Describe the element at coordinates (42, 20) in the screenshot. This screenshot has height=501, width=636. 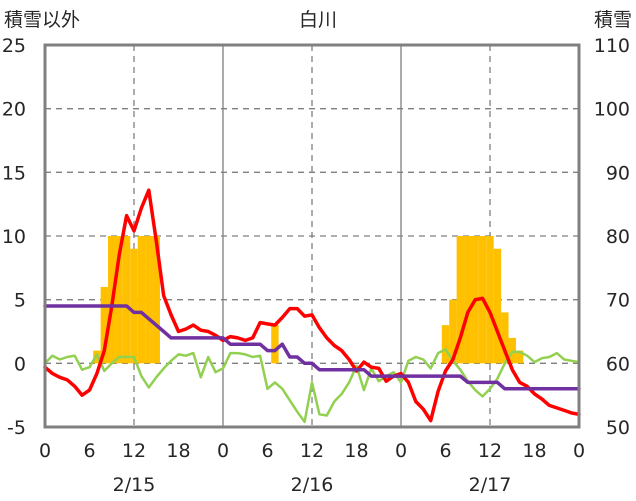
I see `y-axis-left-label: 積雪以外` at that location.